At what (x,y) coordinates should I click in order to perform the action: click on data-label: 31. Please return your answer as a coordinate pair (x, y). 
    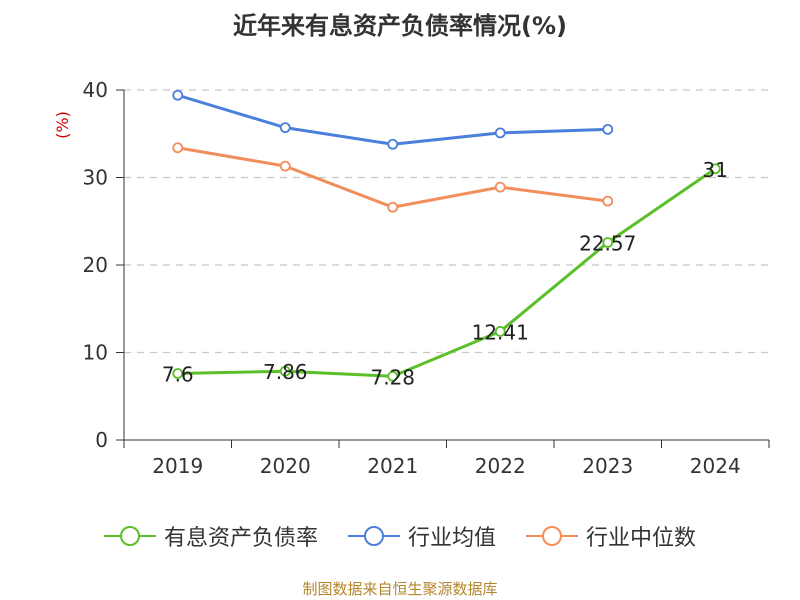
    Looking at the image, I should click on (715, 170).